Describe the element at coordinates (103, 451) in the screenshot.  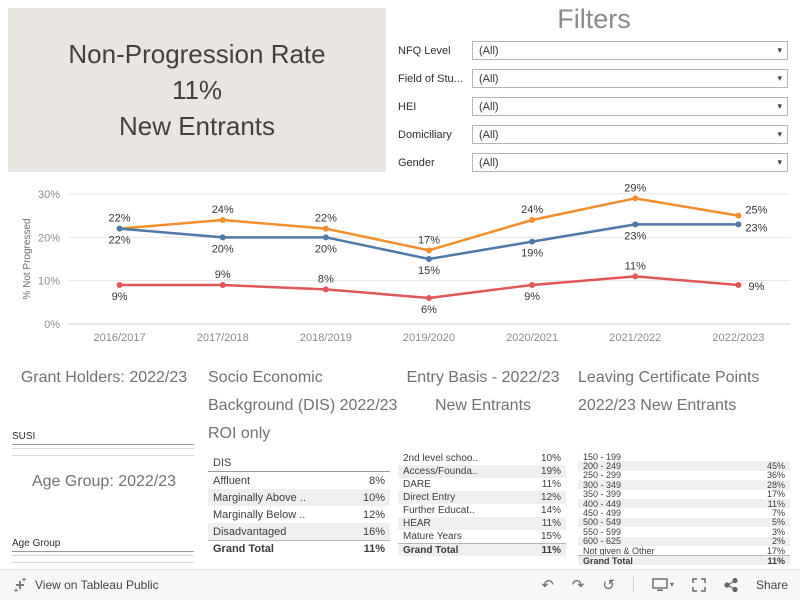
I see `susi-mini-table` at that location.